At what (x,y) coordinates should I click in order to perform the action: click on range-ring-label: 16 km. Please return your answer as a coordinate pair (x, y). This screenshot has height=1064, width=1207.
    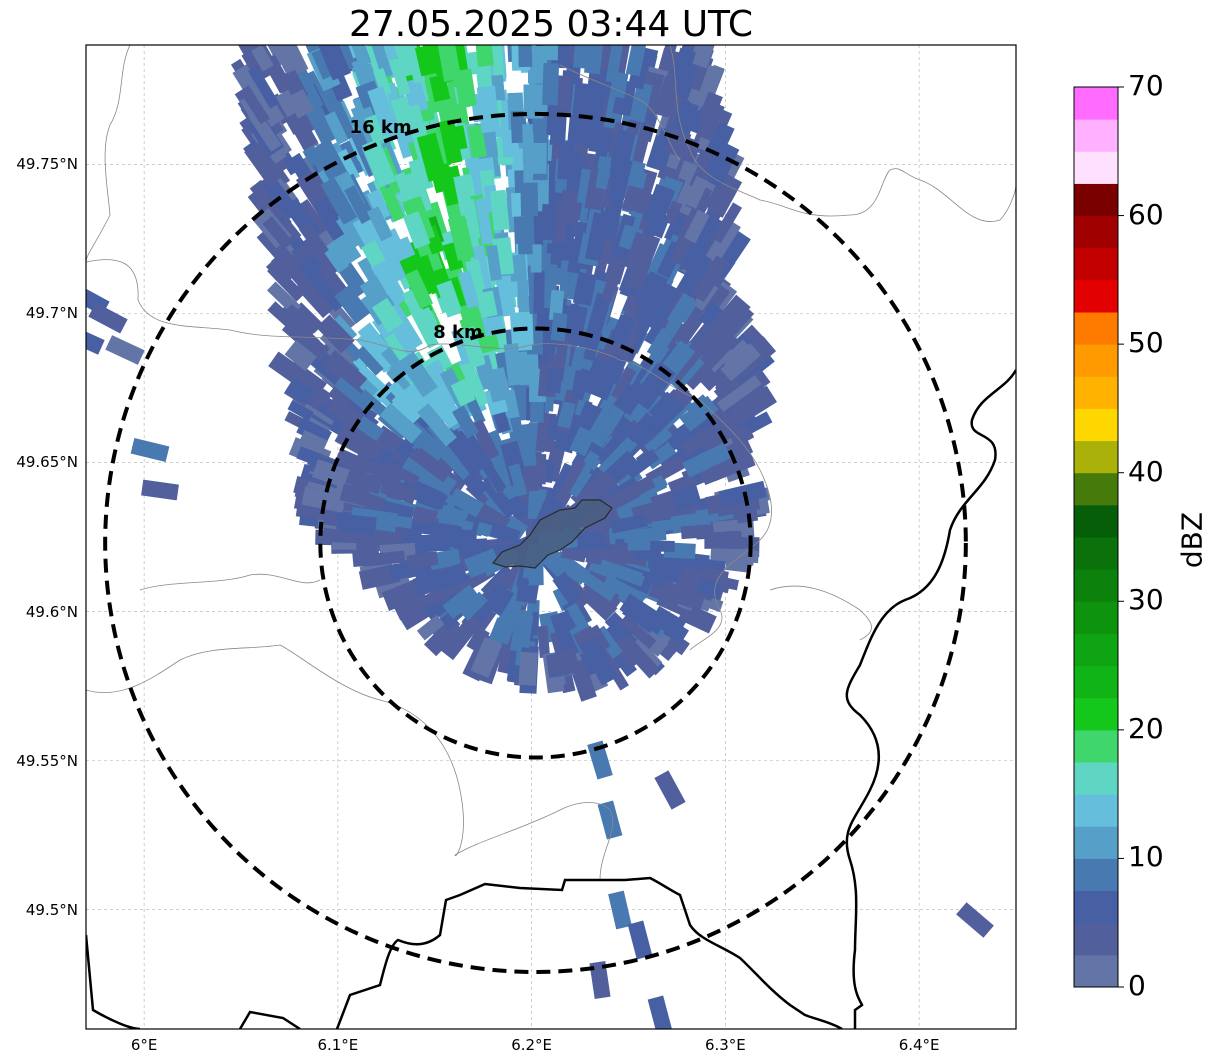
    Looking at the image, I should click on (381, 127).